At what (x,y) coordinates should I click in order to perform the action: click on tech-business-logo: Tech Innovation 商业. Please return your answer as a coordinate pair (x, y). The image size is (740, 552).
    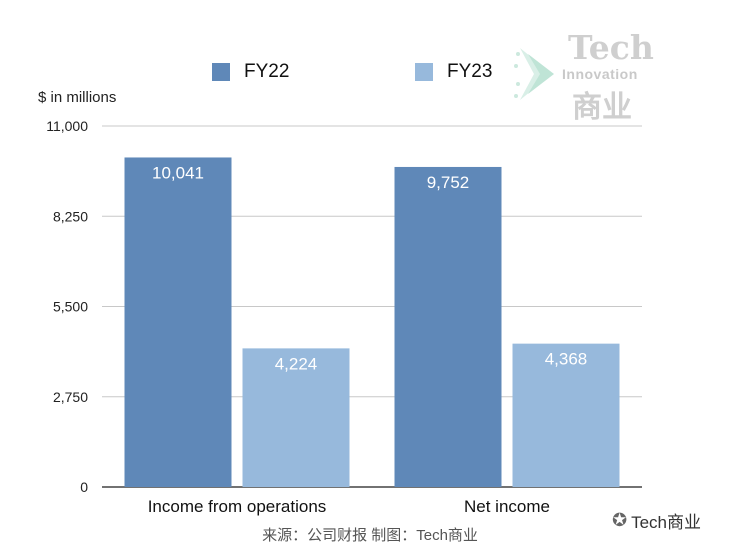
    Looking at the image, I should click on (587, 76).